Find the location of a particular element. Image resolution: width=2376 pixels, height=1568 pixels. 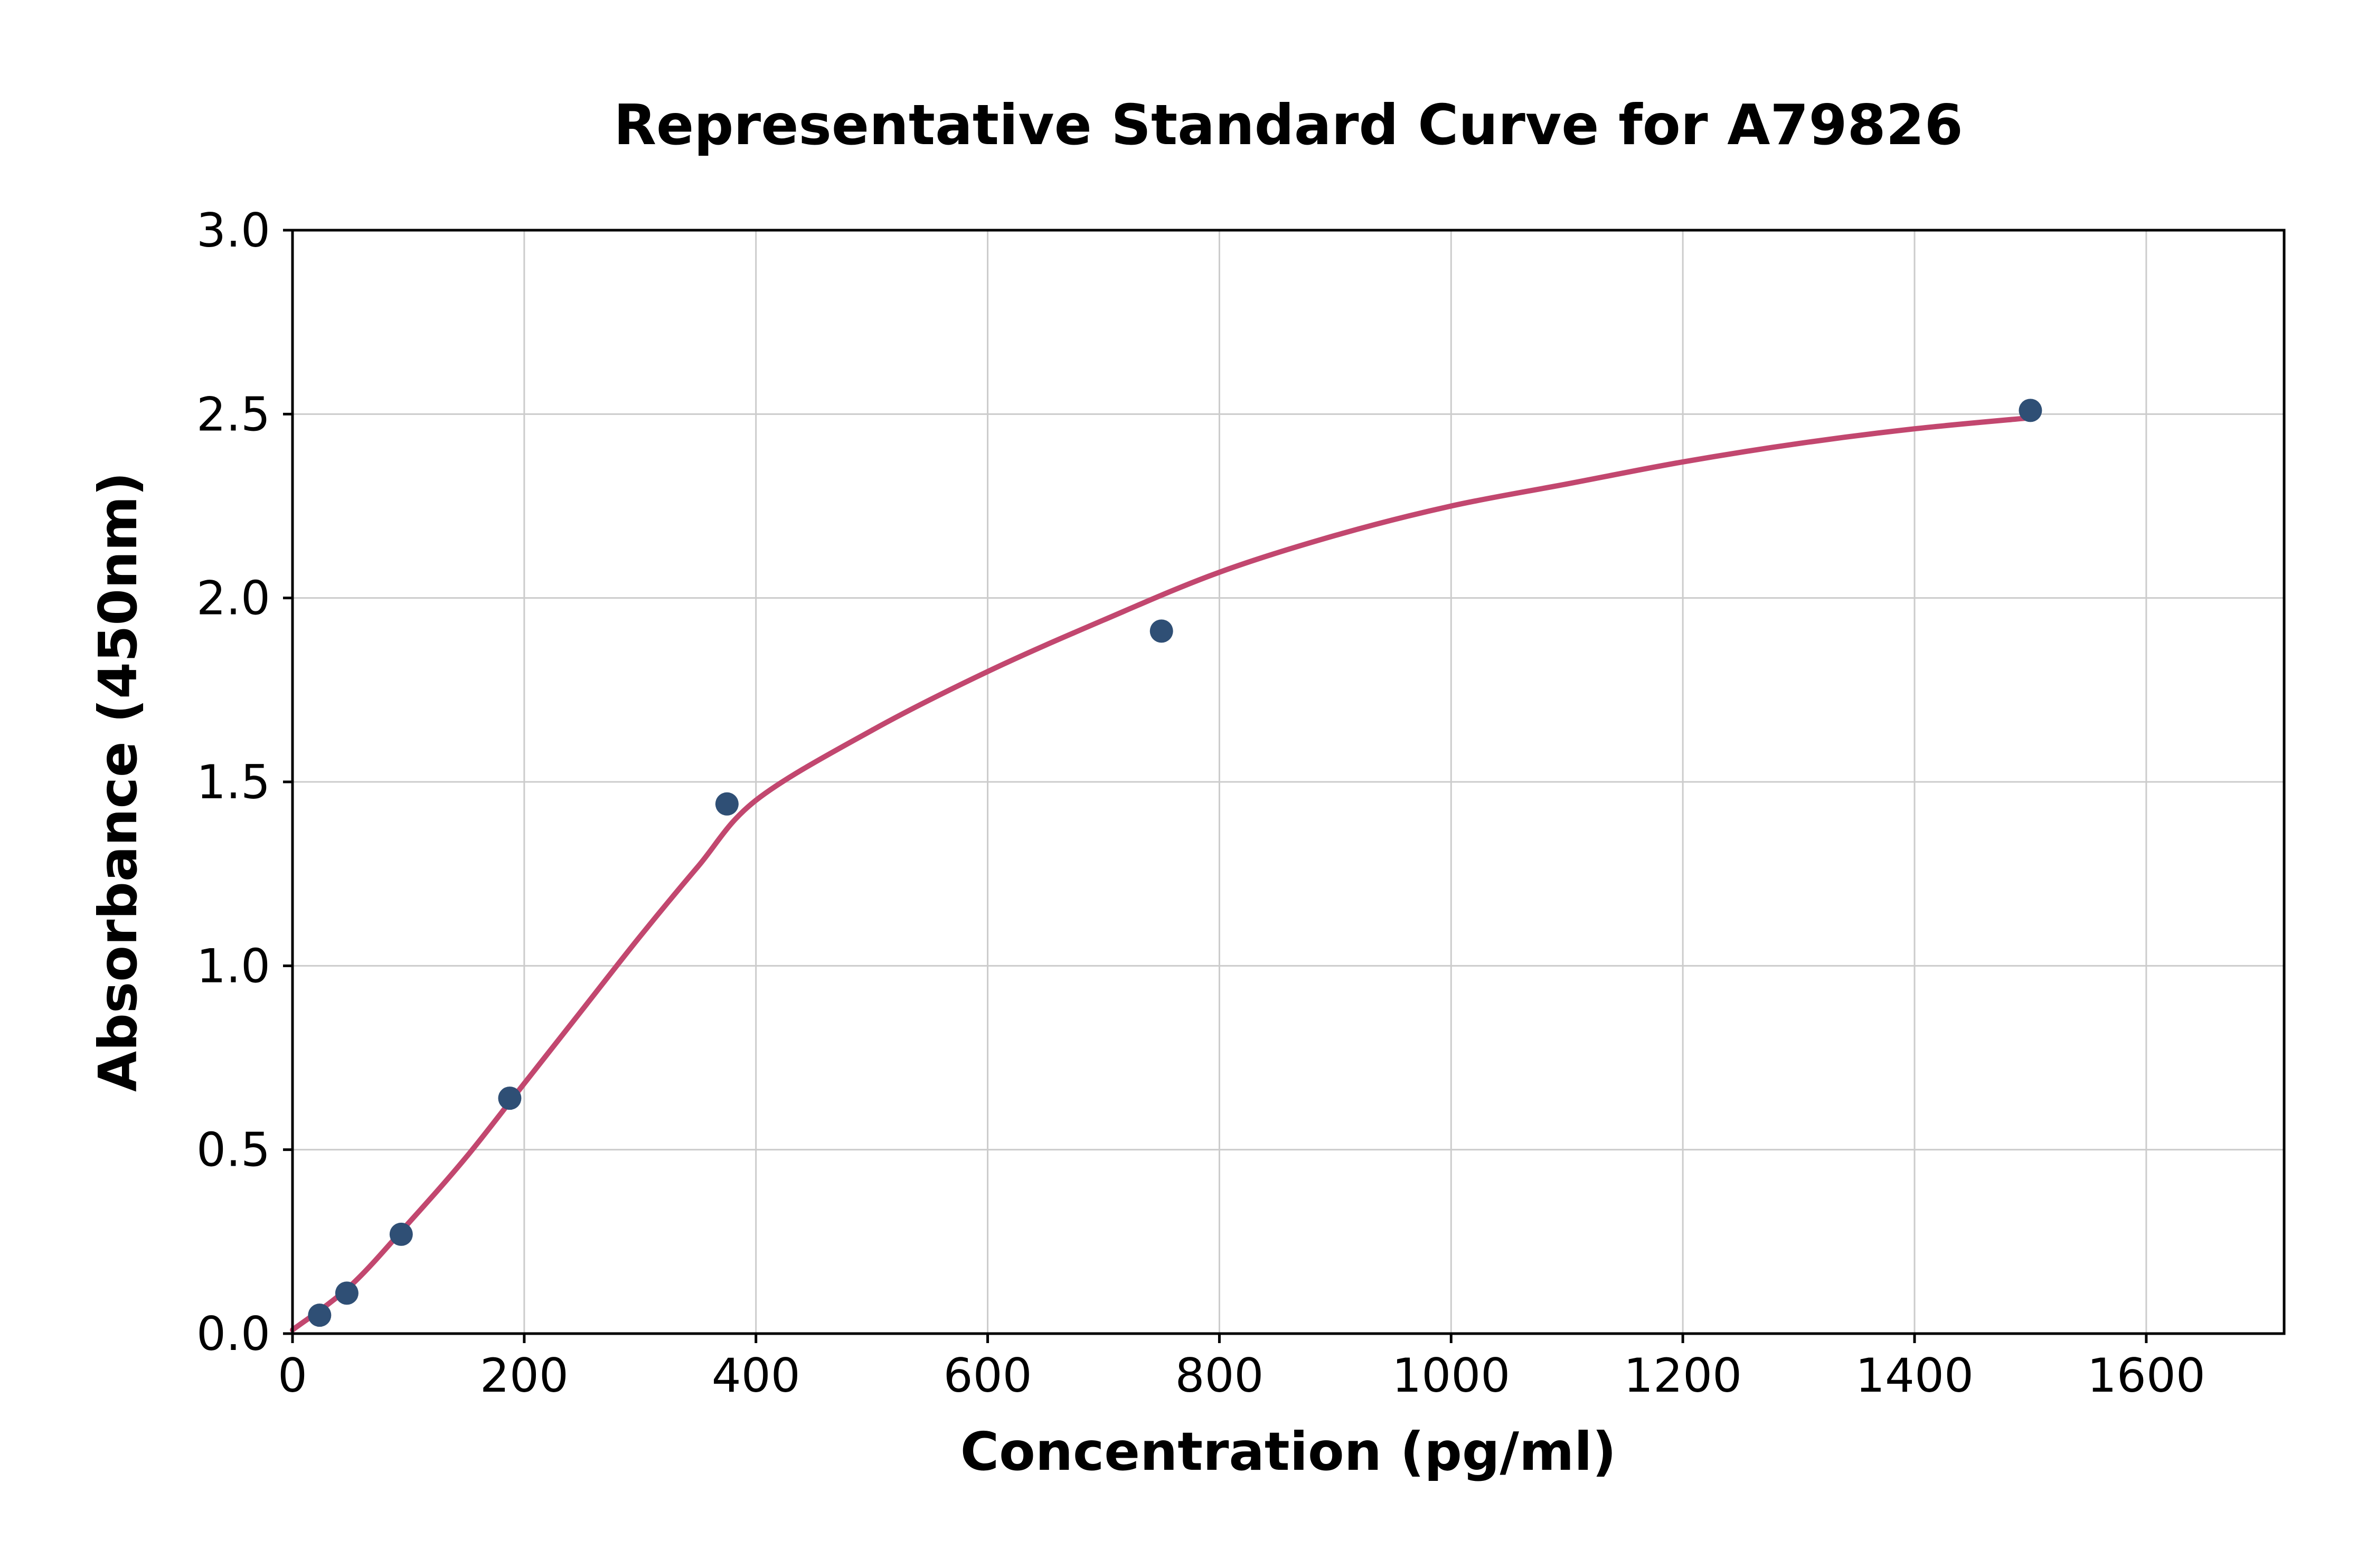

y-tick-label: 2.5 is located at coordinates (233, 414).